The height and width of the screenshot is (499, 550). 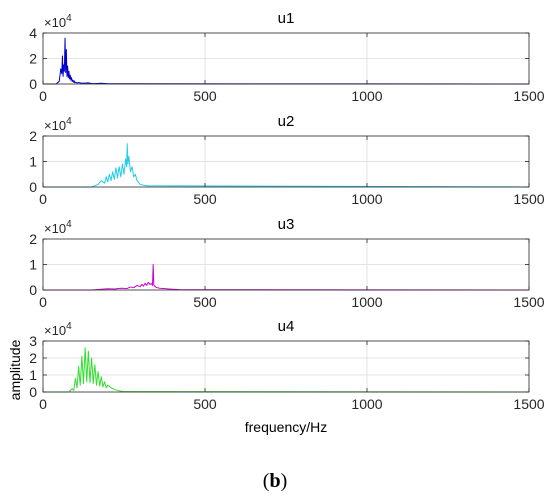 I want to click on figure-caption: (b), so click(x=275, y=481).